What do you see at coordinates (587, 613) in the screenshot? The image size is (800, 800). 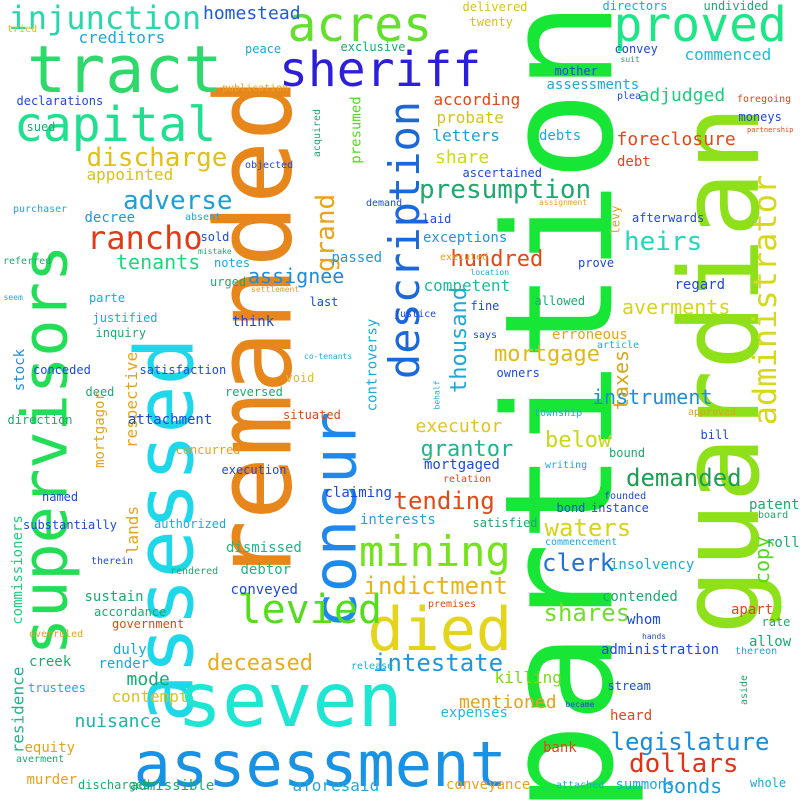 I see `word-shares: shares` at bounding box center [587, 613].